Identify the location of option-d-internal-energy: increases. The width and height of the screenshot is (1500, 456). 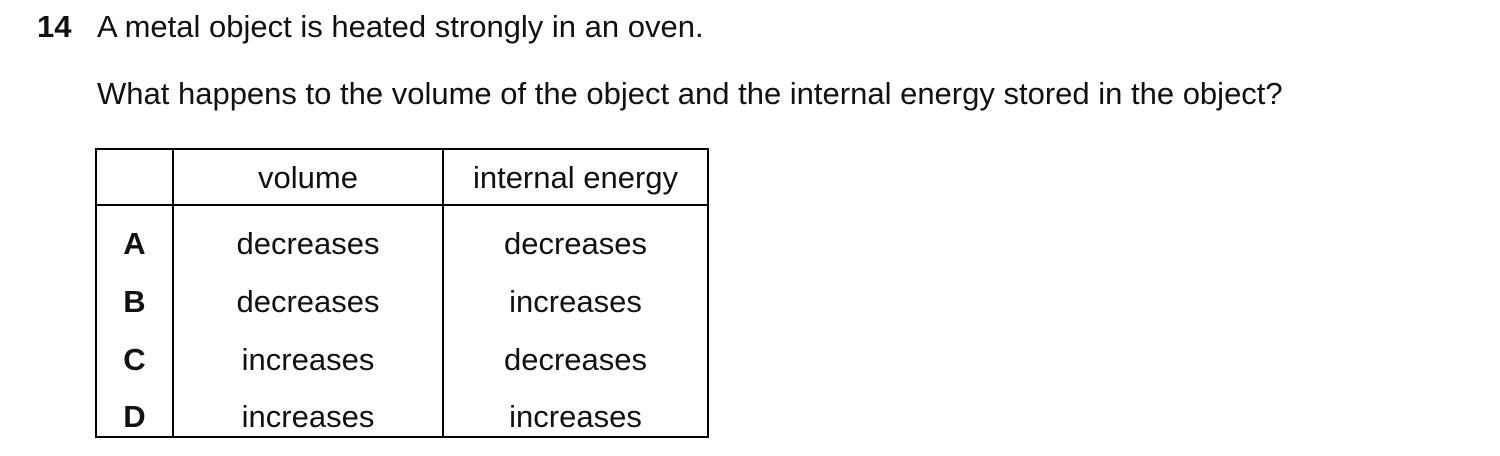
(575, 408).